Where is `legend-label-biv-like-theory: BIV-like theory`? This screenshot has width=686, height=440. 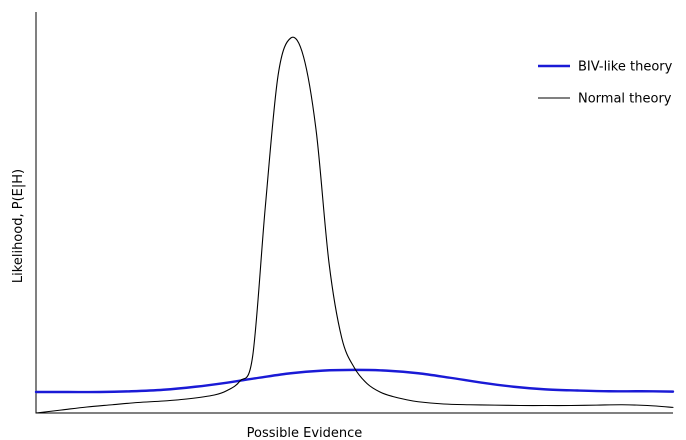 legend-label-biv-like-theory: BIV-like theory is located at coordinates (625, 67).